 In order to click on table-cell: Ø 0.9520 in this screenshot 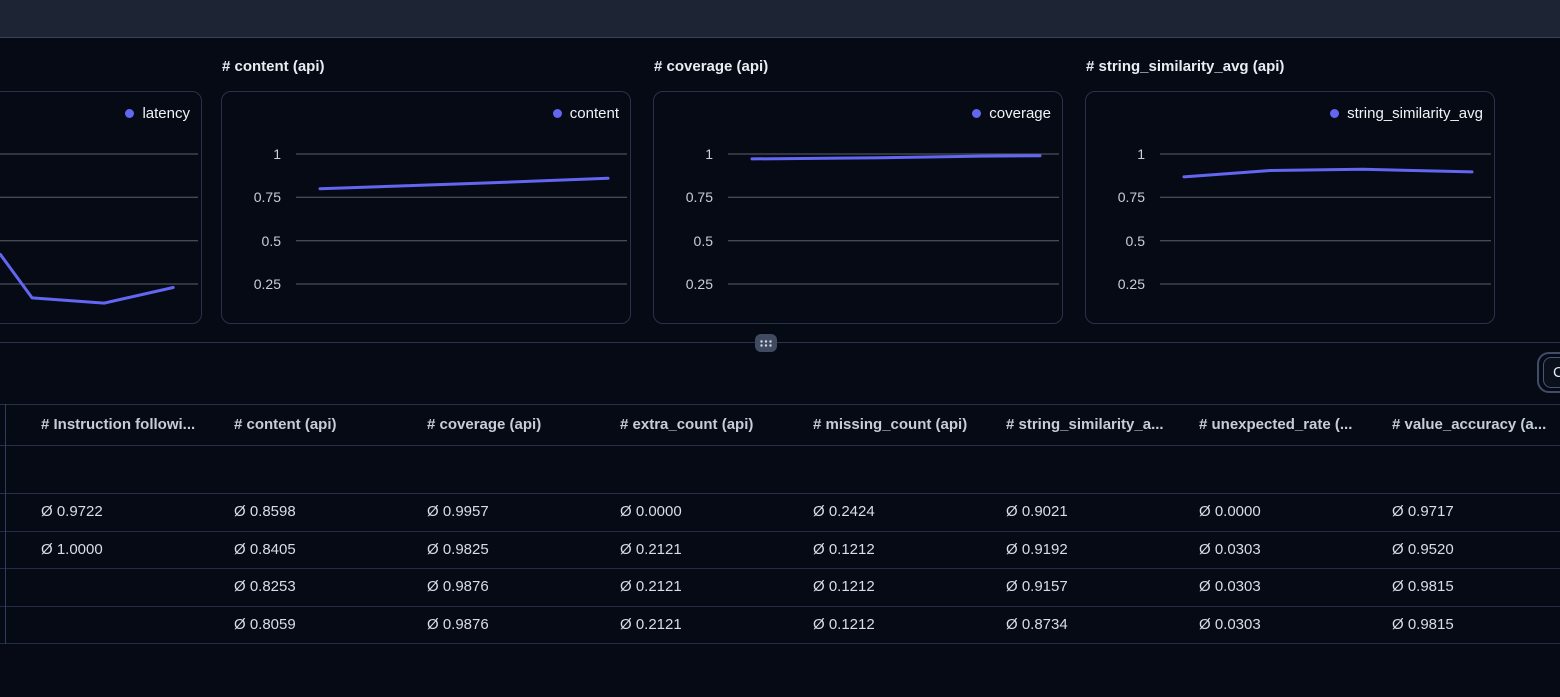, I will do `click(1423, 549)`.